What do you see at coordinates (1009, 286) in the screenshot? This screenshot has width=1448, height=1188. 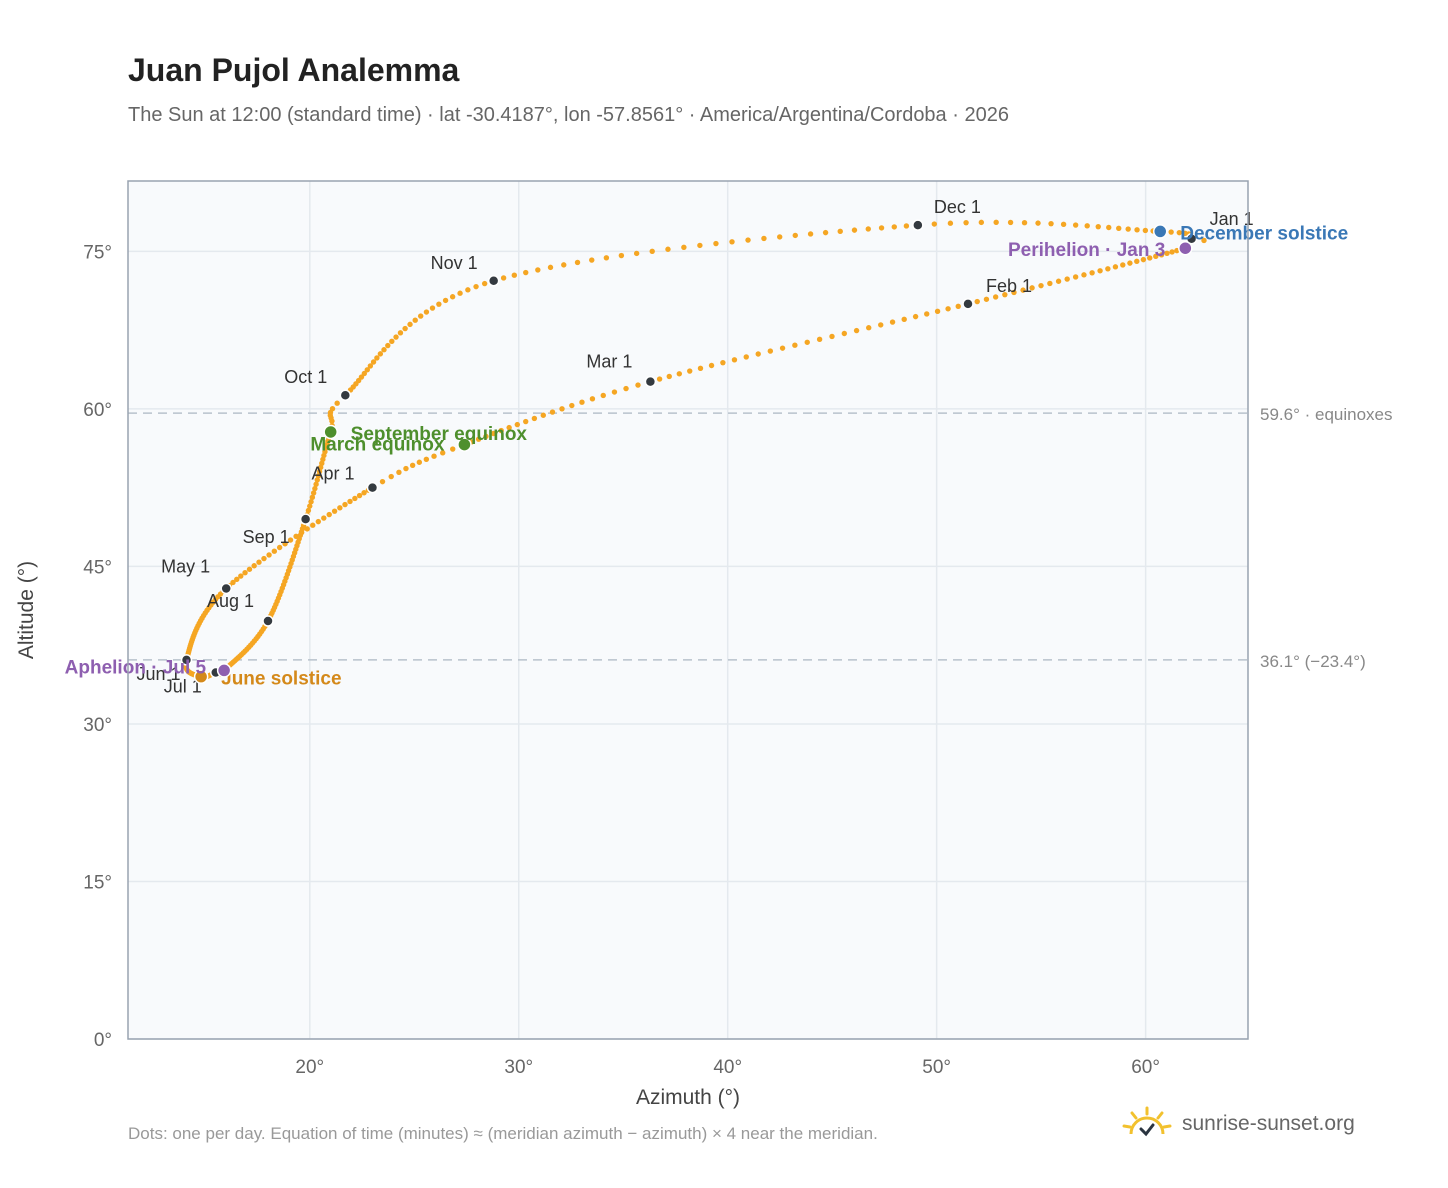 I see `month-label: Feb 1` at bounding box center [1009, 286].